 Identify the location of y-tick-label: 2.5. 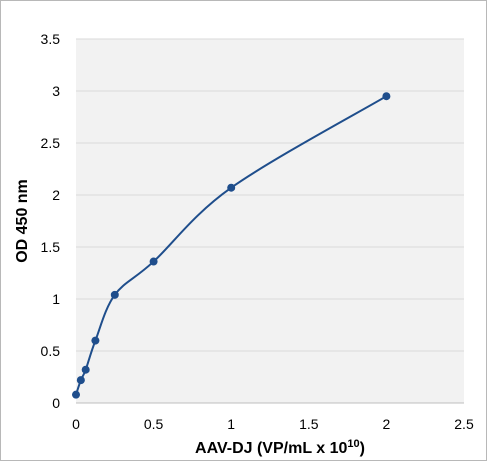
(51, 143).